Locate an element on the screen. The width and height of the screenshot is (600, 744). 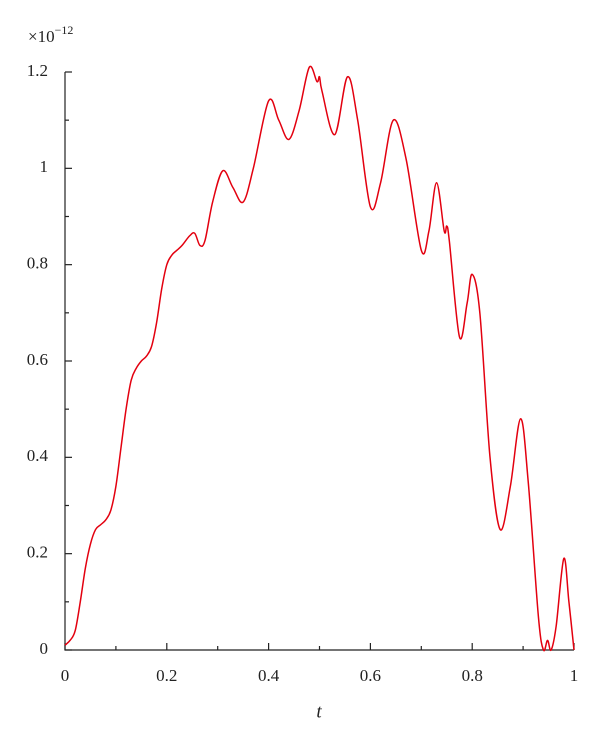
x-tick-label: 0 is located at coordinates (65, 675).